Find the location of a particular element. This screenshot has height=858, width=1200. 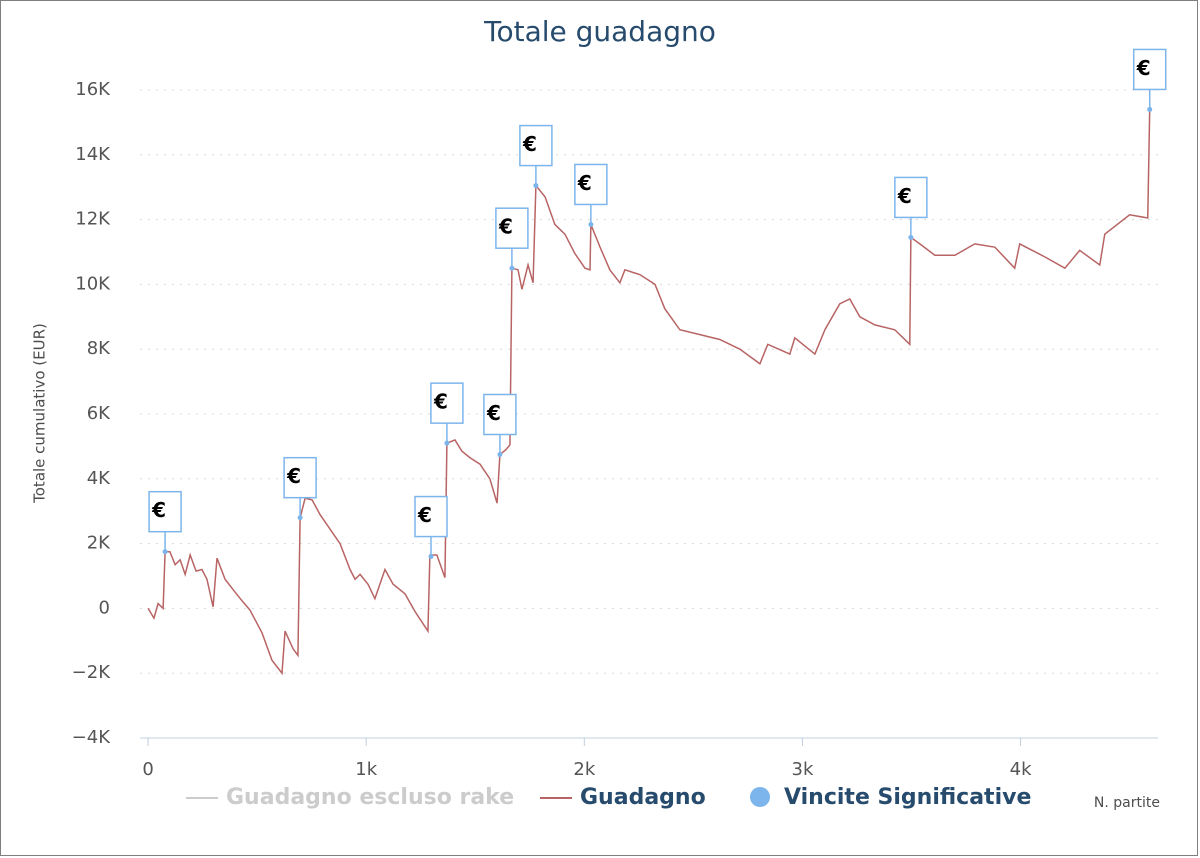

chart-title: Totale guadagno is located at coordinates (599, 31).